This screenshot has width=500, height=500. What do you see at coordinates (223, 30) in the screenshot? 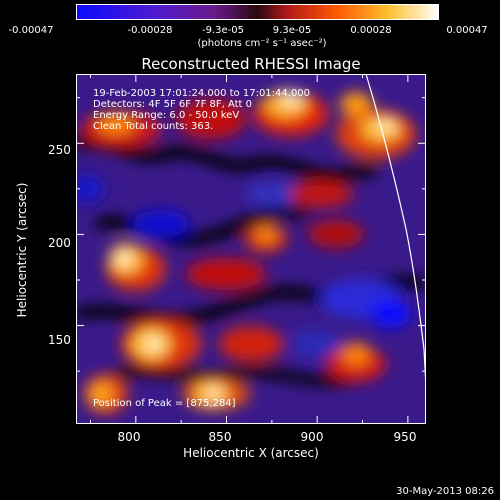
I see `colorbar-tick-label: -9.3e-05` at bounding box center [223, 30].